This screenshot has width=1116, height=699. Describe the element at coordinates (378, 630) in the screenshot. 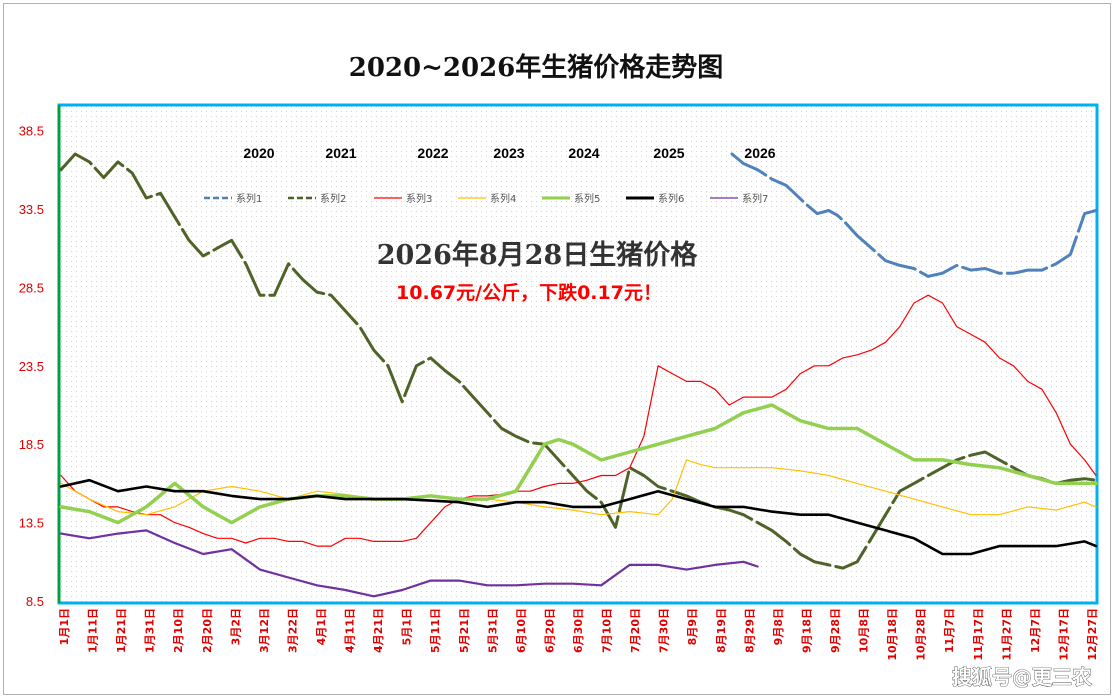

I see `x-tick-label: 4月21日` at that location.